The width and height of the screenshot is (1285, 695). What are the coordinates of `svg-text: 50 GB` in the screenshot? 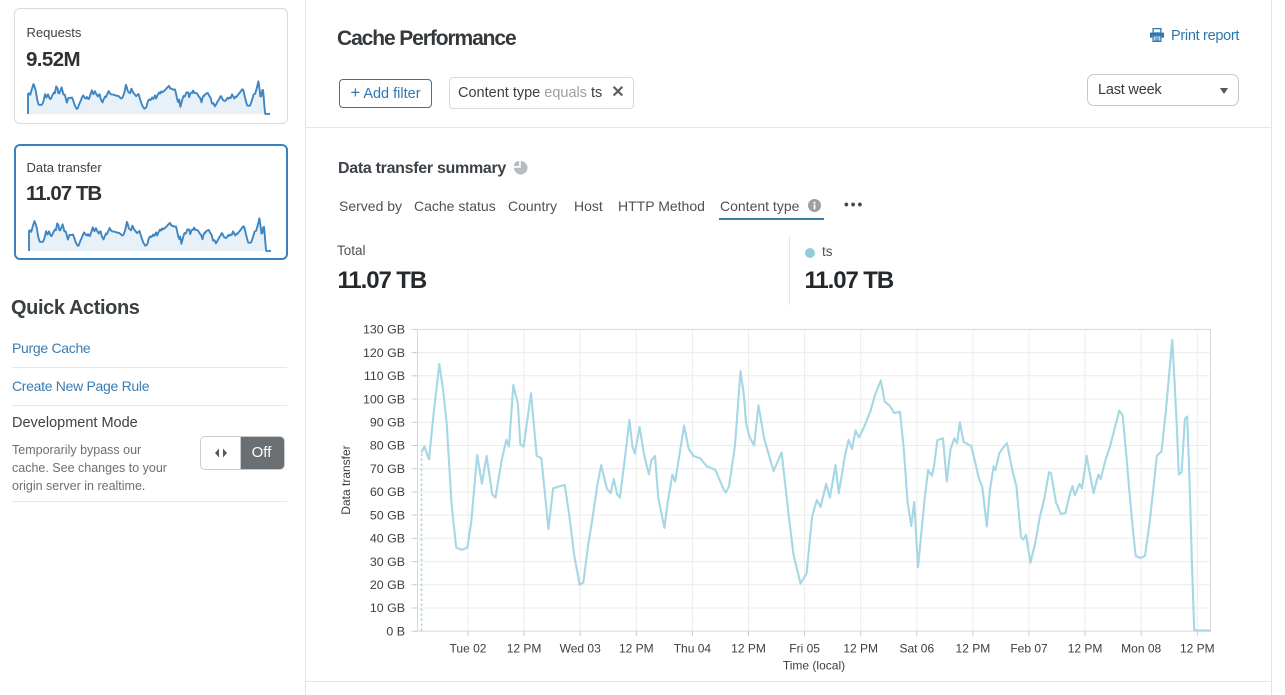 It's located at (387, 515).